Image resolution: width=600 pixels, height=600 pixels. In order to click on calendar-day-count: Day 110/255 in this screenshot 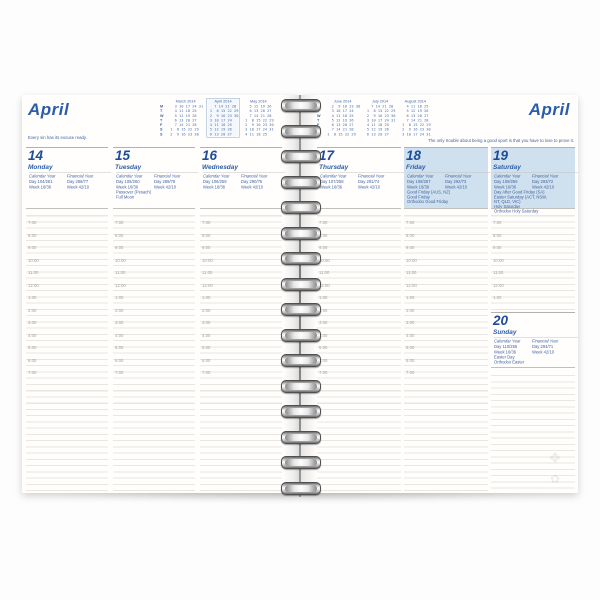, I will do `click(506, 346)`.